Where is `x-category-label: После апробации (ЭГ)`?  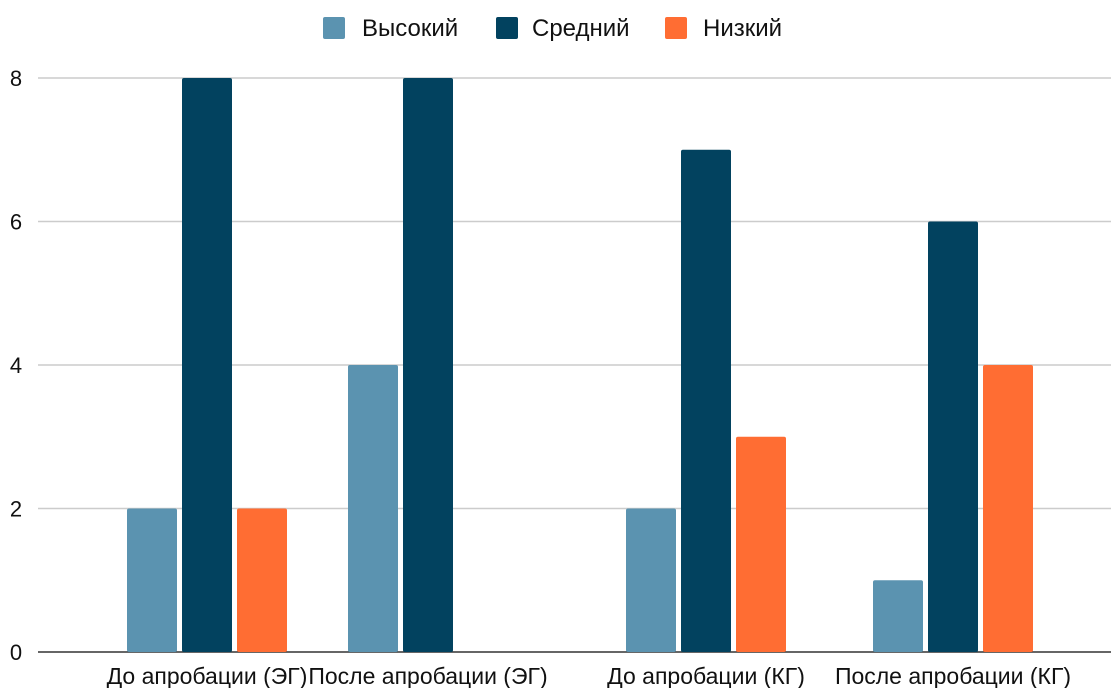
x-category-label: После апробации (ЭГ) is located at coordinates (427, 675).